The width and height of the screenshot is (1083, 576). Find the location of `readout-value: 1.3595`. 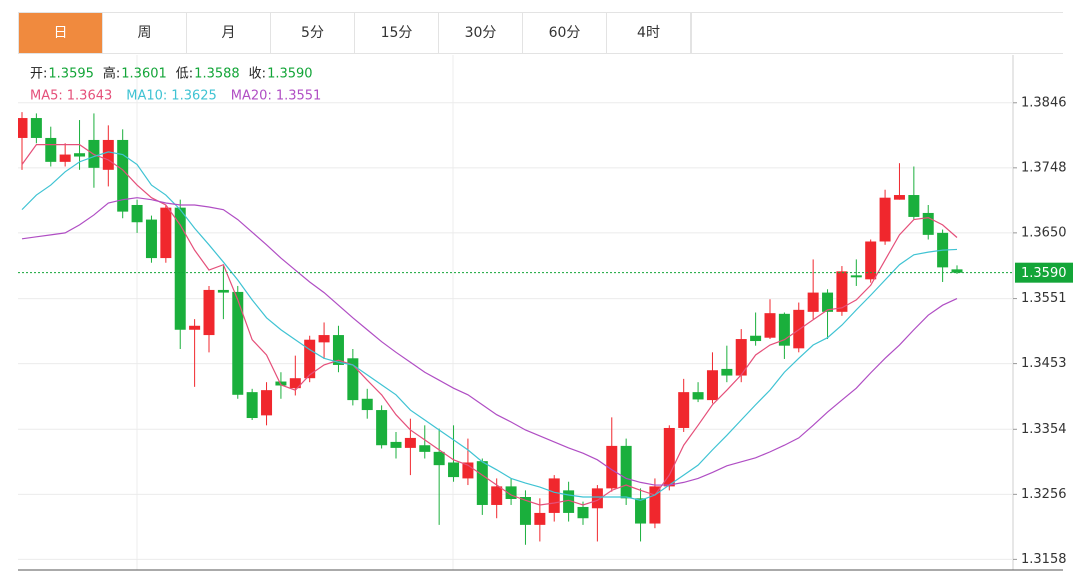

readout-value: 1.3595 is located at coordinates (71, 74).